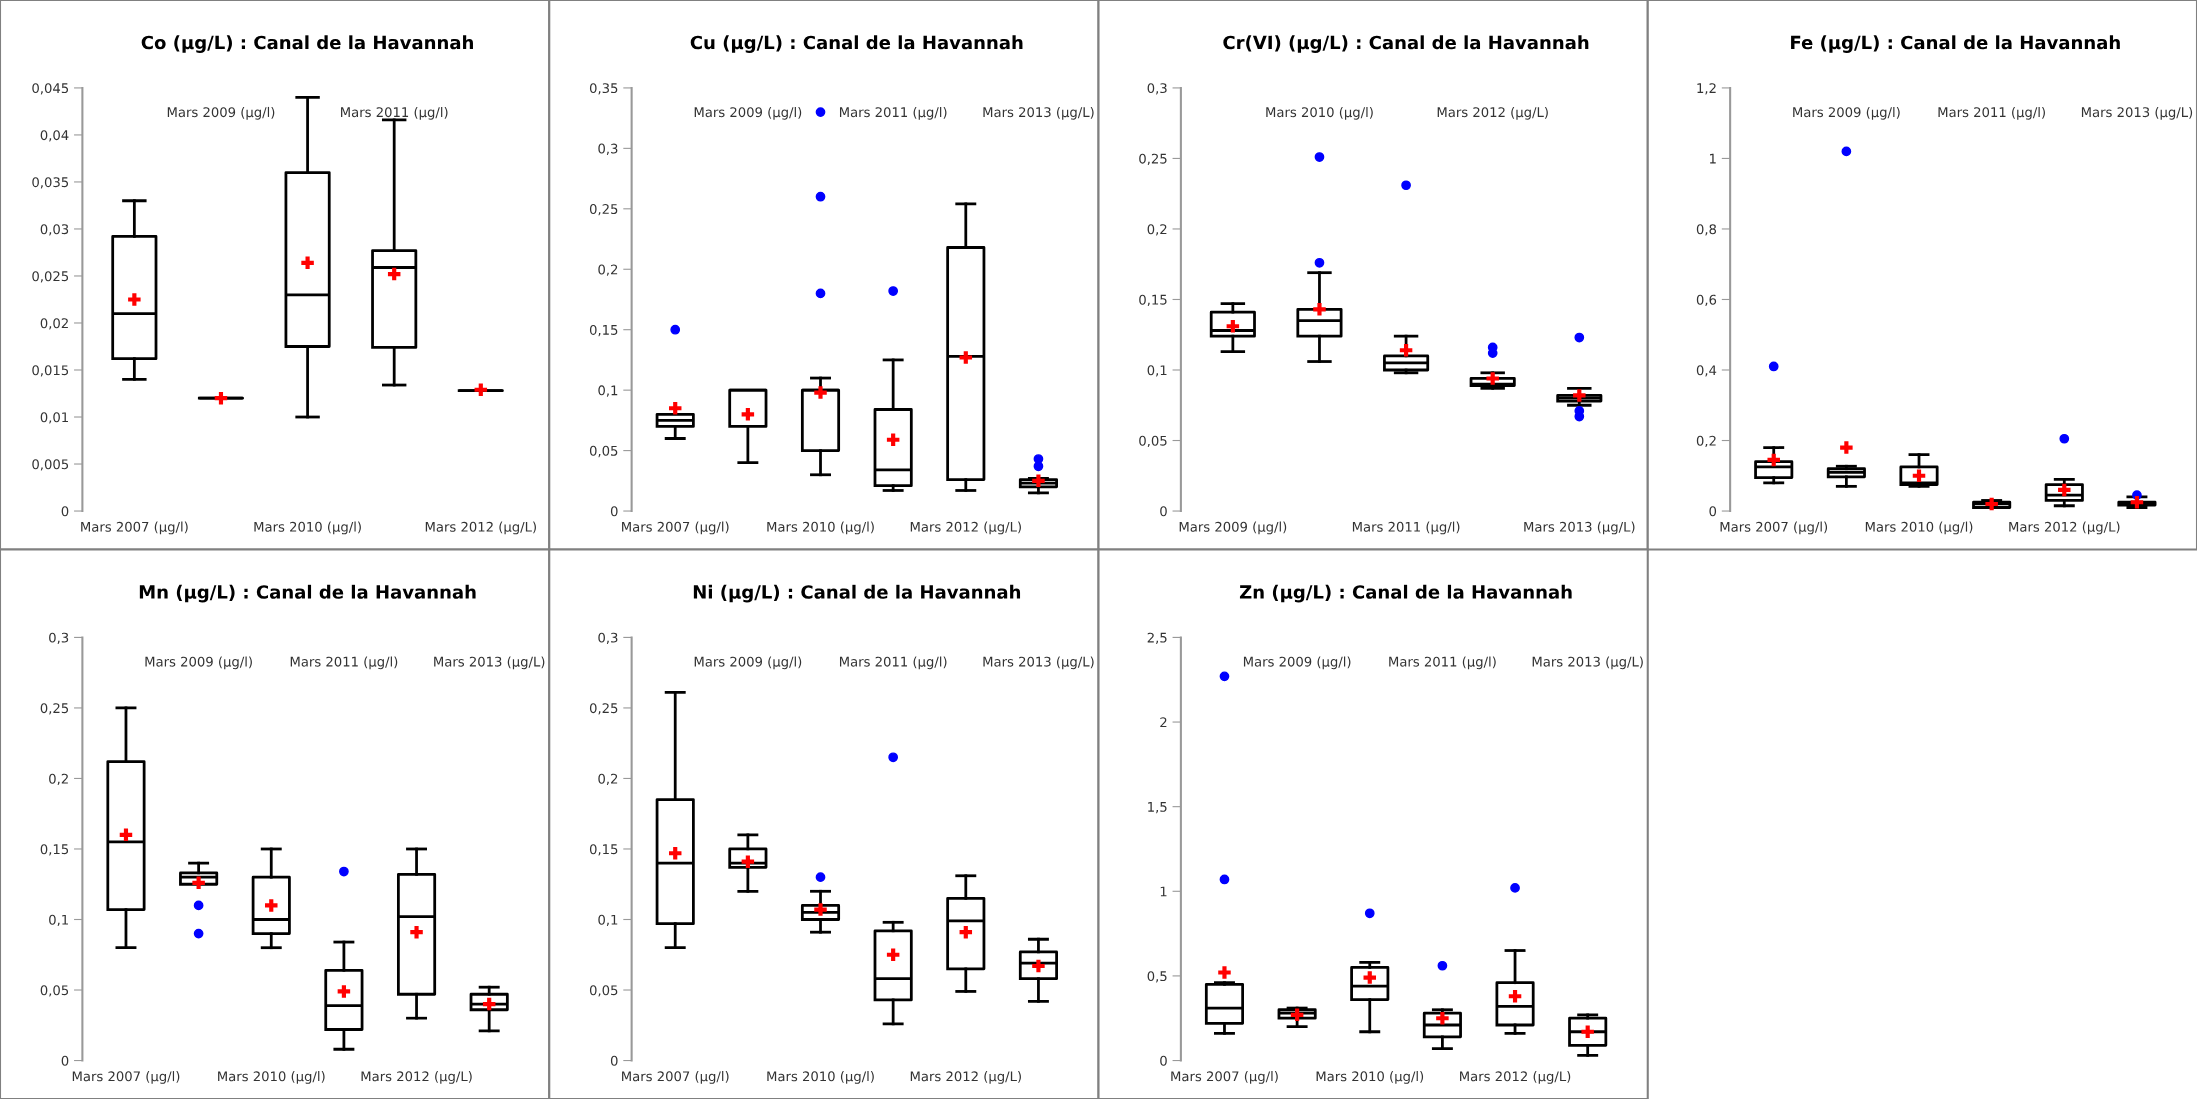 This screenshot has height=1099, width=2197. What do you see at coordinates (1157, 977) in the screenshot?
I see `y-tick-label: 0,5` at bounding box center [1157, 977].